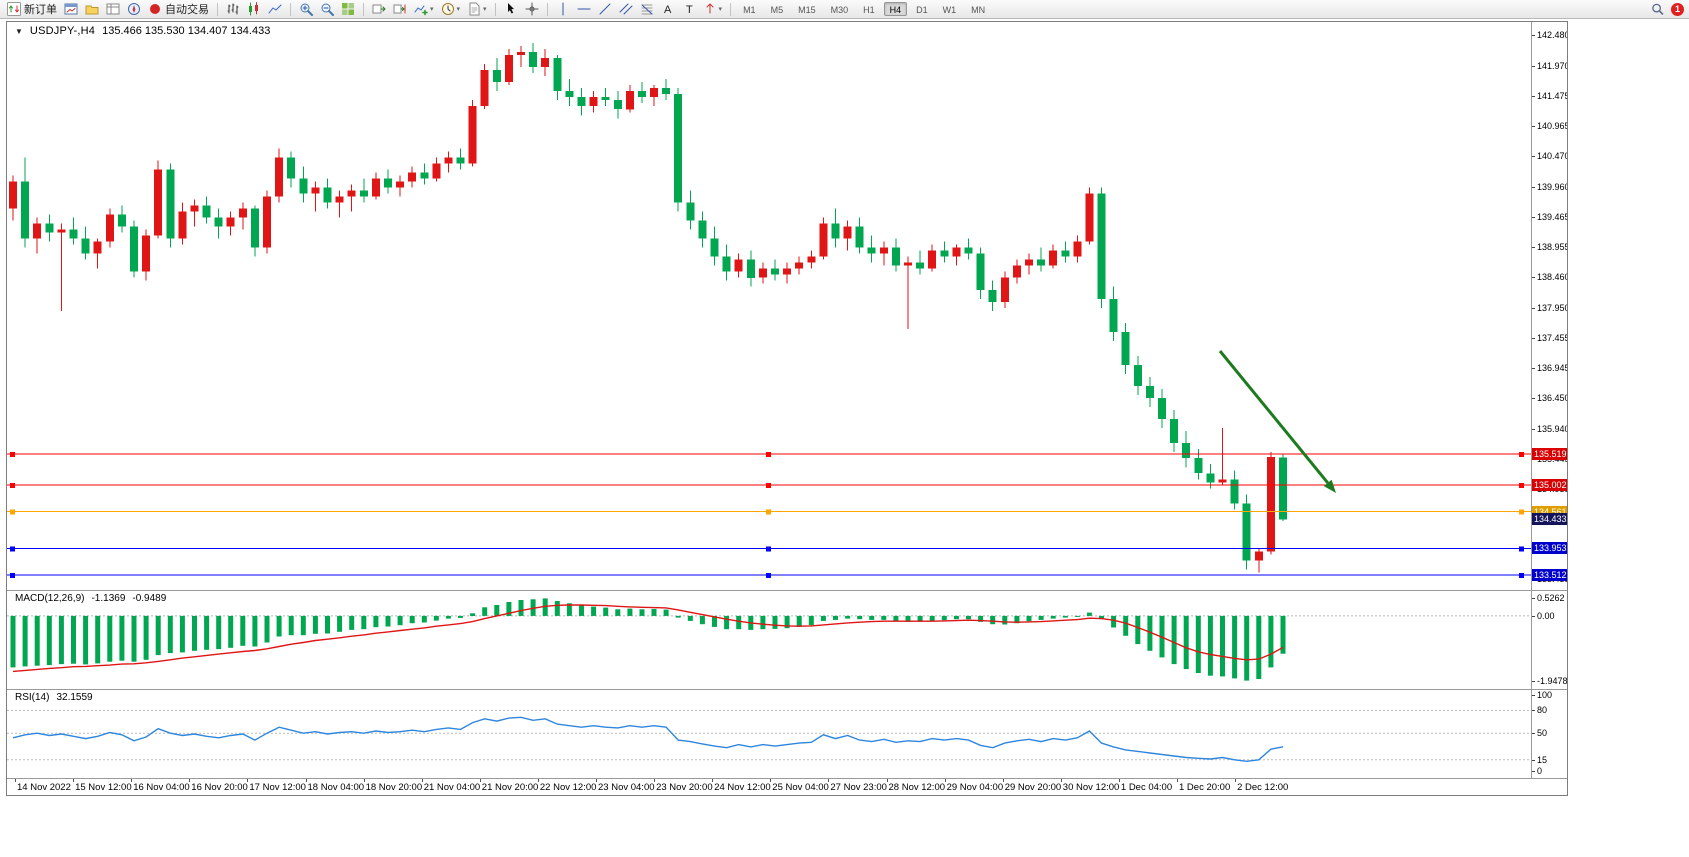 The width and height of the screenshot is (1689, 857). I want to click on toolbar: 新订单 自动交易 ▾ ▾ ▾ A T ▾ M1 M5 M15 M30 H1 H4 D1 W1 MN 1, so click(844, 9).